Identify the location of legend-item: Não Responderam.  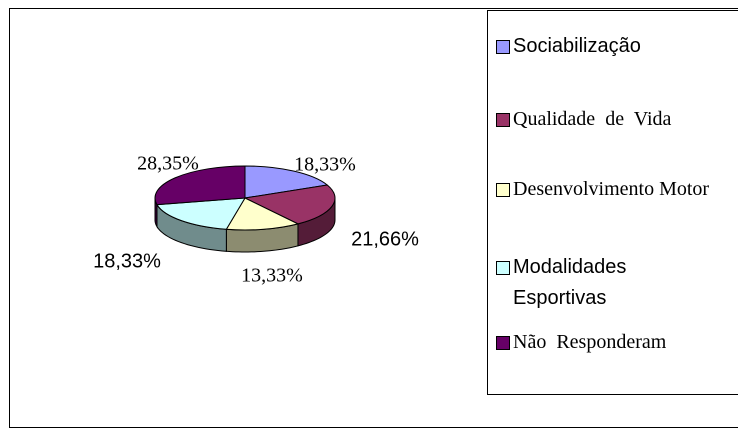
(603, 342).